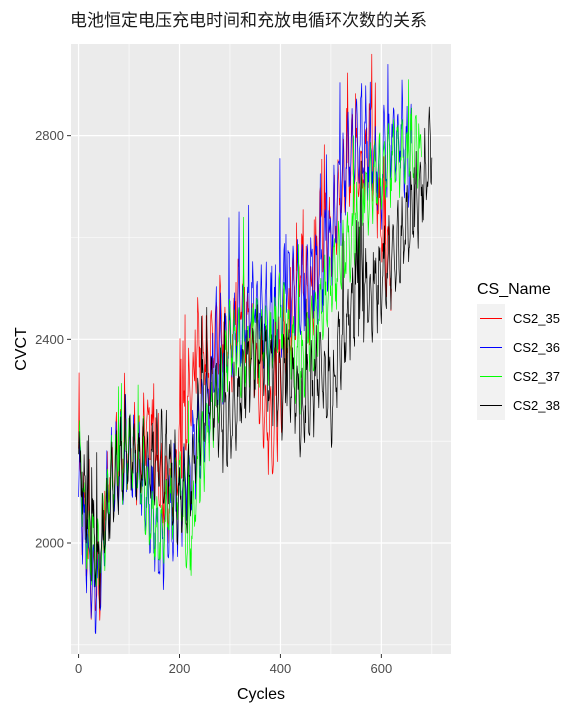 The width and height of the screenshot is (588, 712). Describe the element at coordinates (49, 339) in the screenshot. I see `y-tick-label: 2400` at that location.